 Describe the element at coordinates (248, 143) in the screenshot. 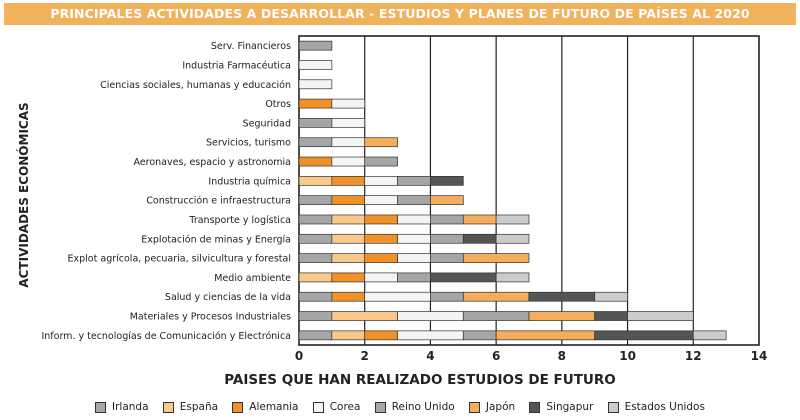

I see `y-tick-label: Servicios, turismo` at that location.